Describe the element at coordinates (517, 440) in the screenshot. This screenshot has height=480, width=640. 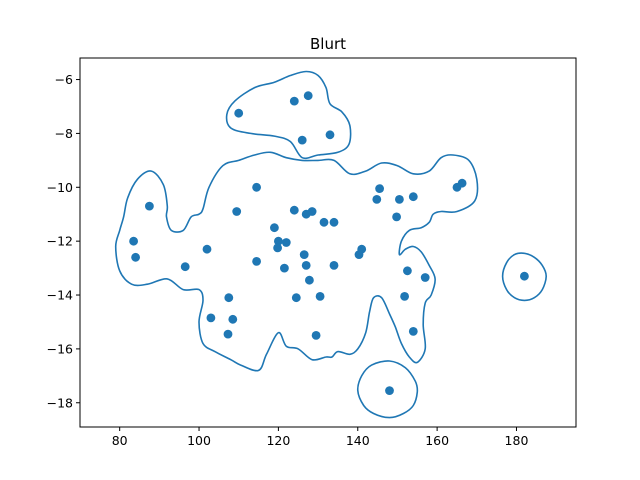
I see `x-tick-label: 180` at that location.